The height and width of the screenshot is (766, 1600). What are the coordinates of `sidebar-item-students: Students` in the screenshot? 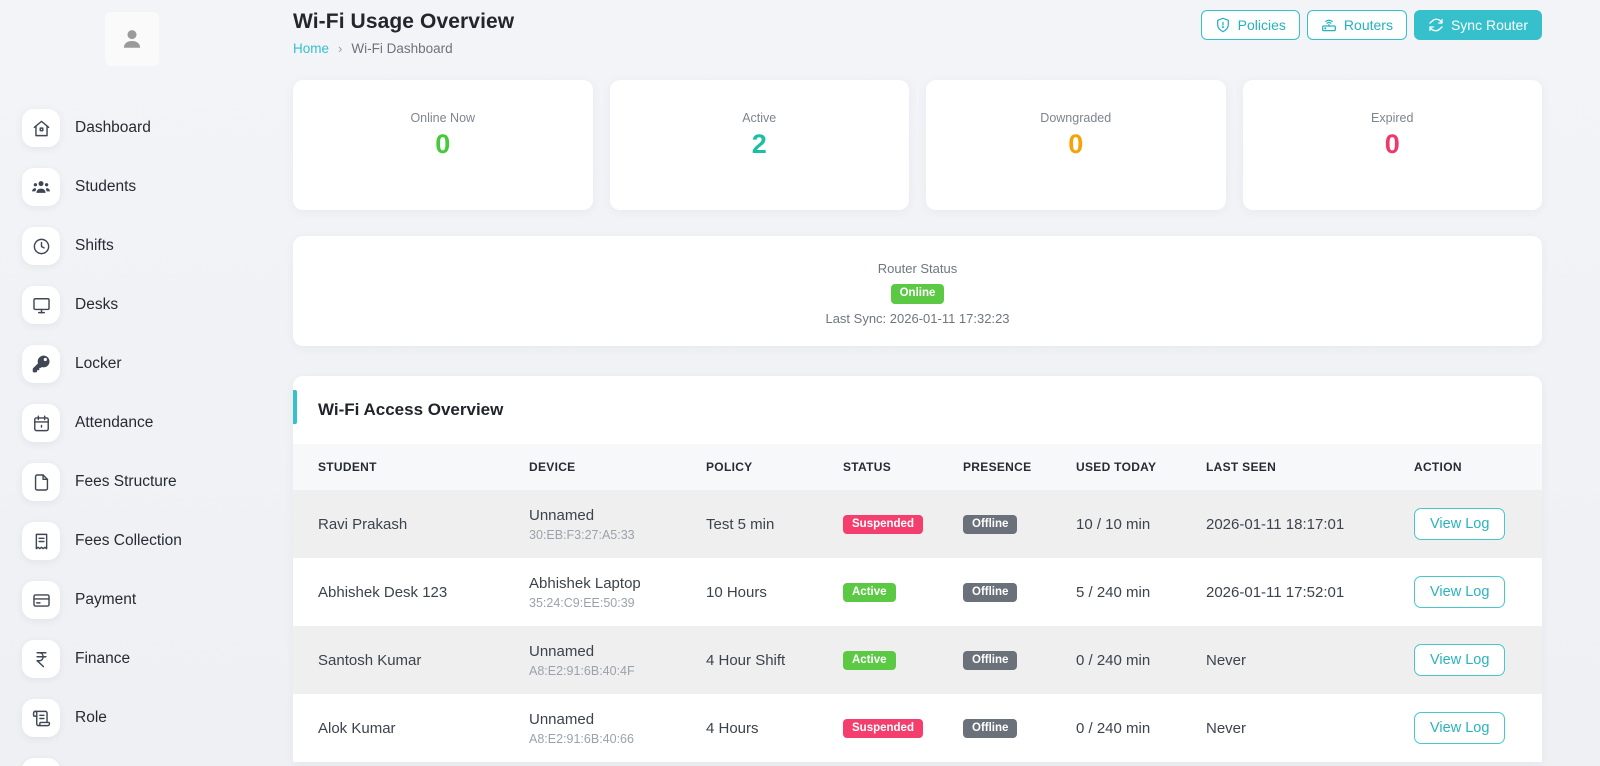 It's located at (157, 187).